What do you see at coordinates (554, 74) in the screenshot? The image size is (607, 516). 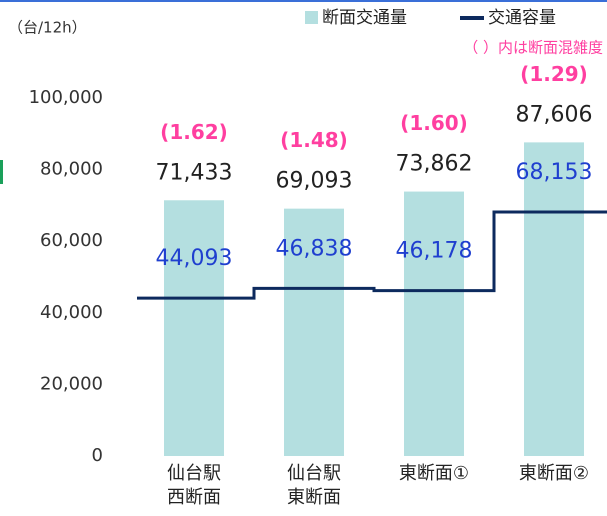 I see `congestion-label: (1.29)` at bounding box center [554, 74].